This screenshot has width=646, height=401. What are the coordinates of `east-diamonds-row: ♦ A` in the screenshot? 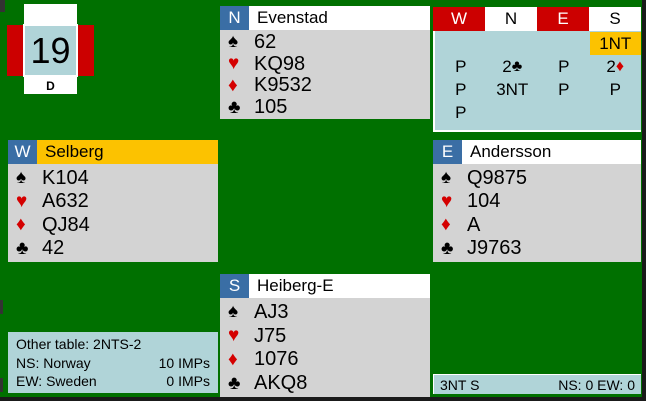 It's located at (537, 225).